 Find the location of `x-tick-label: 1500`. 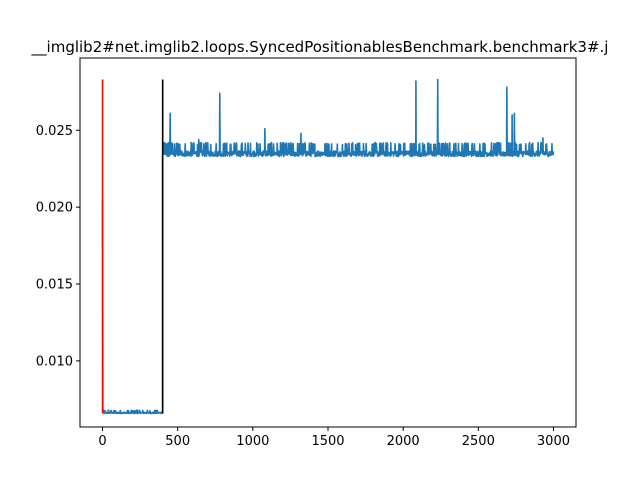

x-tick-label: 1500 is located at coordinates (327, 441).